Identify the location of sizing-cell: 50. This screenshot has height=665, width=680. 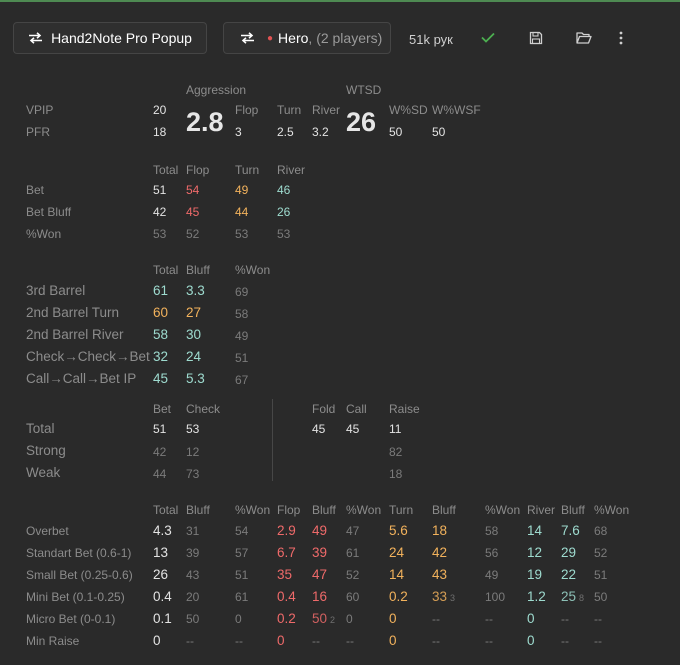
(193, 619).